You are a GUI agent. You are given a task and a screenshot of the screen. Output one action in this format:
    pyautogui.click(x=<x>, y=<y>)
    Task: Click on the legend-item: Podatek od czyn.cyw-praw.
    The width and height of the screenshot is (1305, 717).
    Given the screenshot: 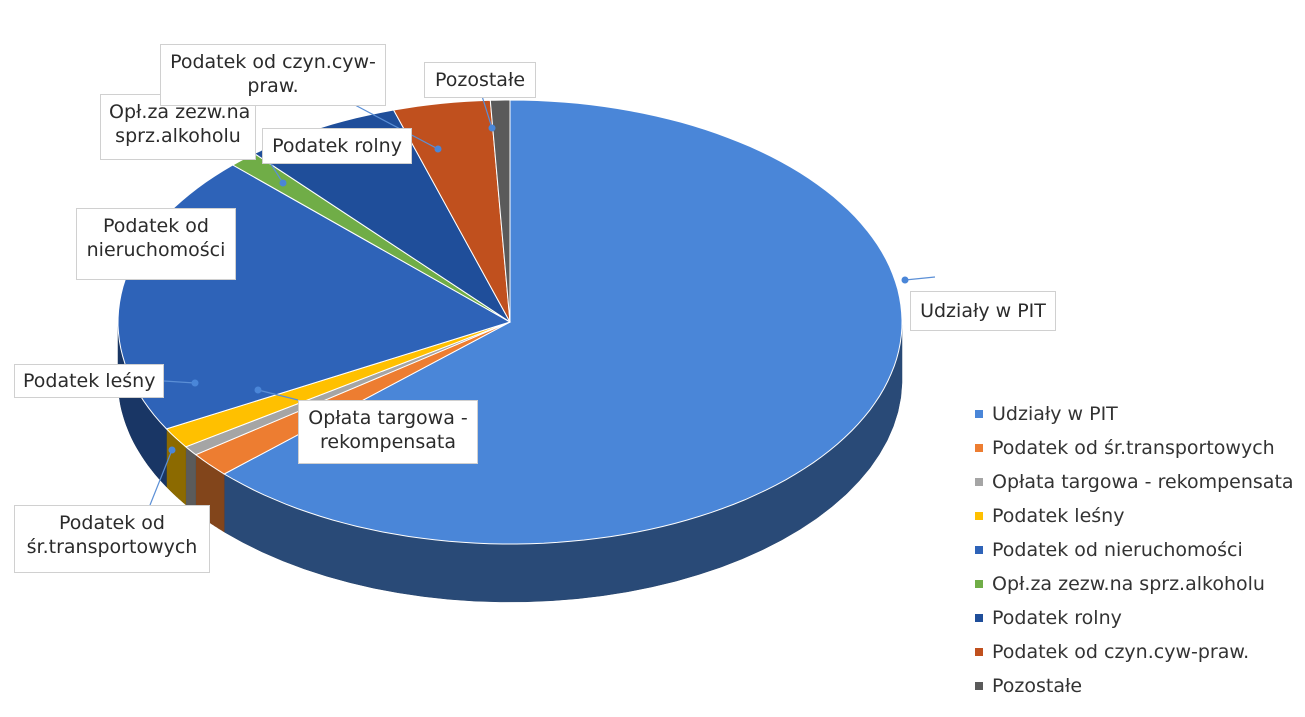 What is the action you would take?
    pyautogui.click(x=1135, y=652)
    